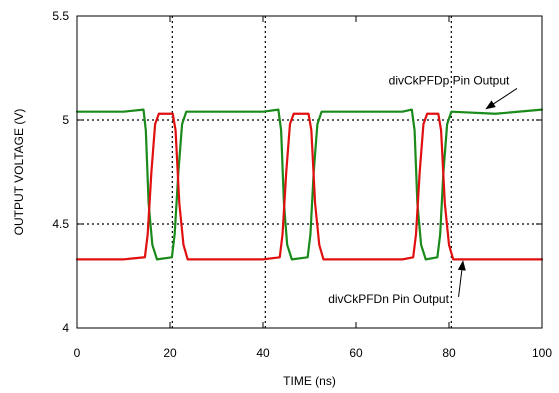 The height and width of the screenshot is (393, 559). Describe the element at coordinates (77, 353) in the screenshot. I see `x-tick-label-0: 0` at that location.